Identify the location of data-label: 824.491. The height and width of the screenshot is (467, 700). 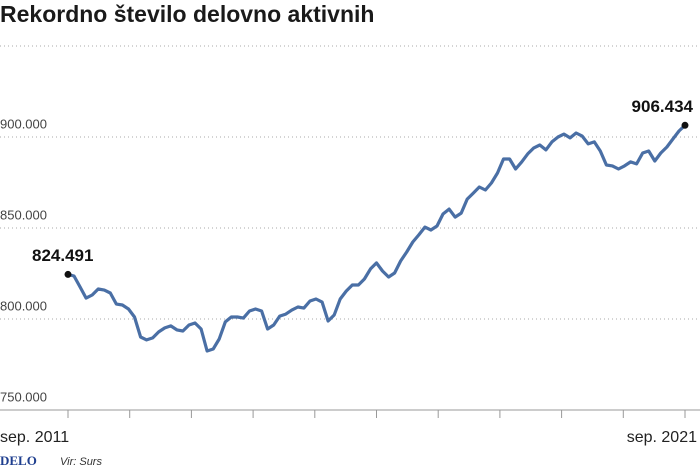
(62, 255).